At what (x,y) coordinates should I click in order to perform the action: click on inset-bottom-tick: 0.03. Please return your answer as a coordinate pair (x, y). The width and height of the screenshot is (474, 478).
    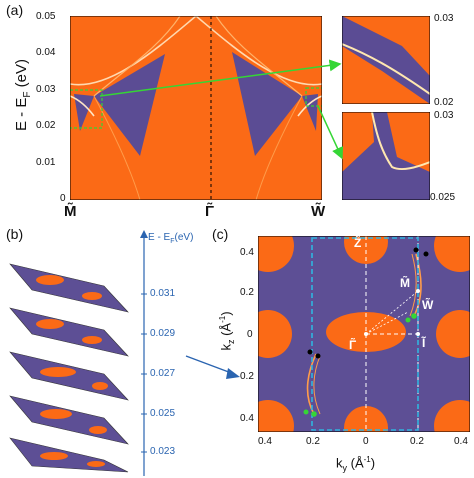
    Looking at the image, I should click on (444, 115).